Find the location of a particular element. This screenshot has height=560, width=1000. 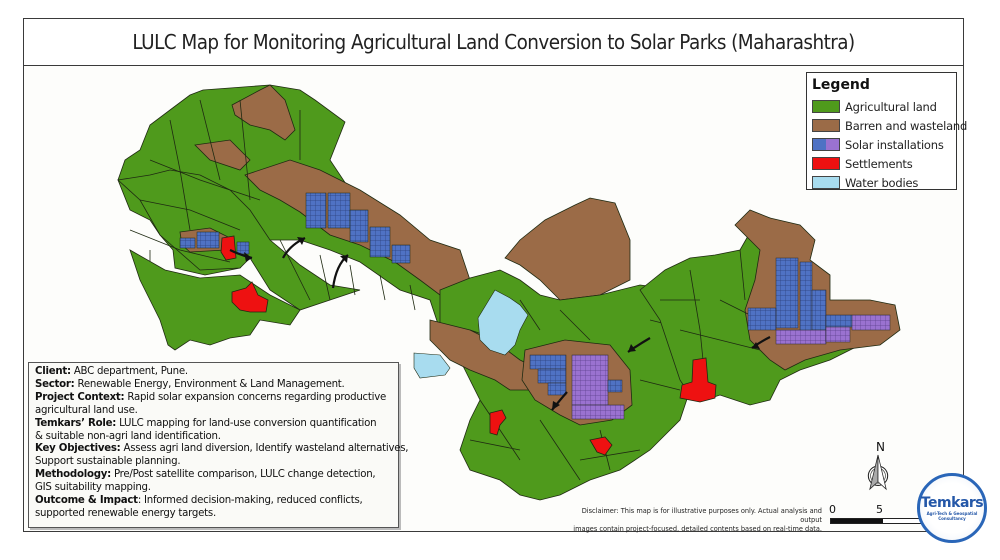

scale-bar is located at coordinates (880, 521).